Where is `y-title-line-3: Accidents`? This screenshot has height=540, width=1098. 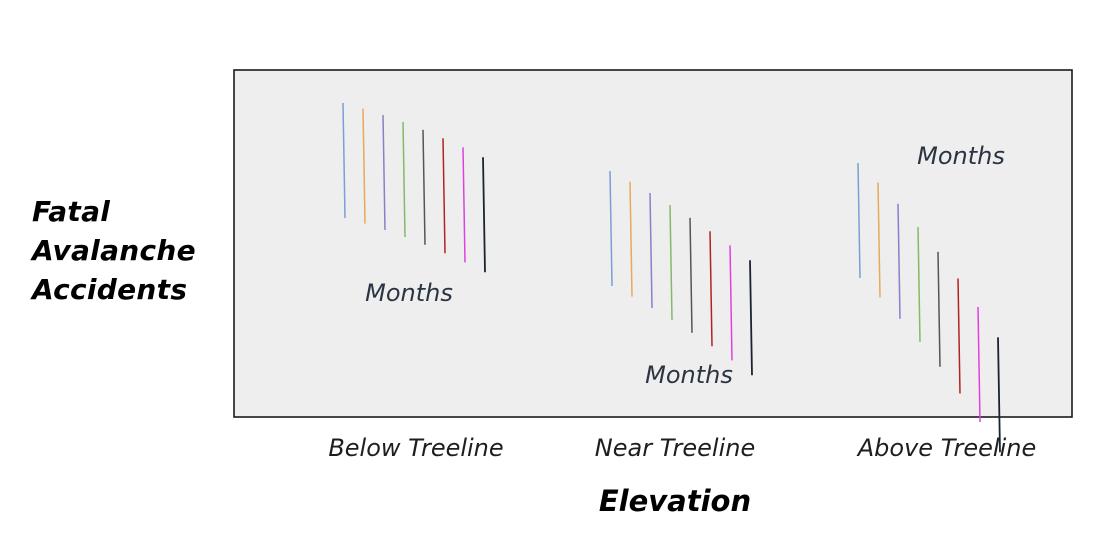
y-title-line-3: Accidents is located at coordinates (110, 289).